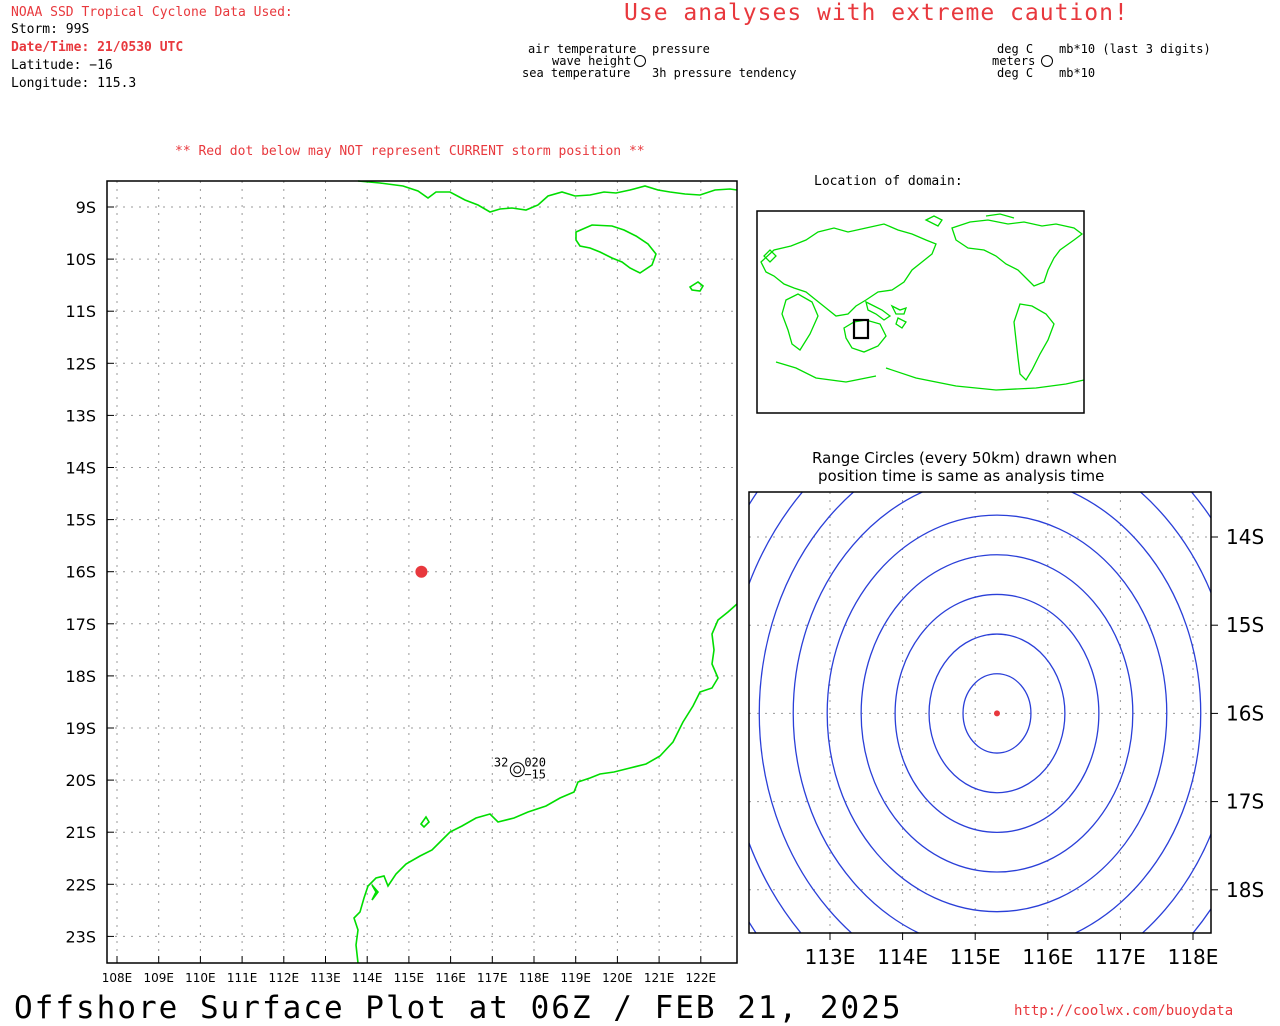 The image size is (1280, 1026). I want to click on storm-id: Storm: 99S, so click(50, 29).